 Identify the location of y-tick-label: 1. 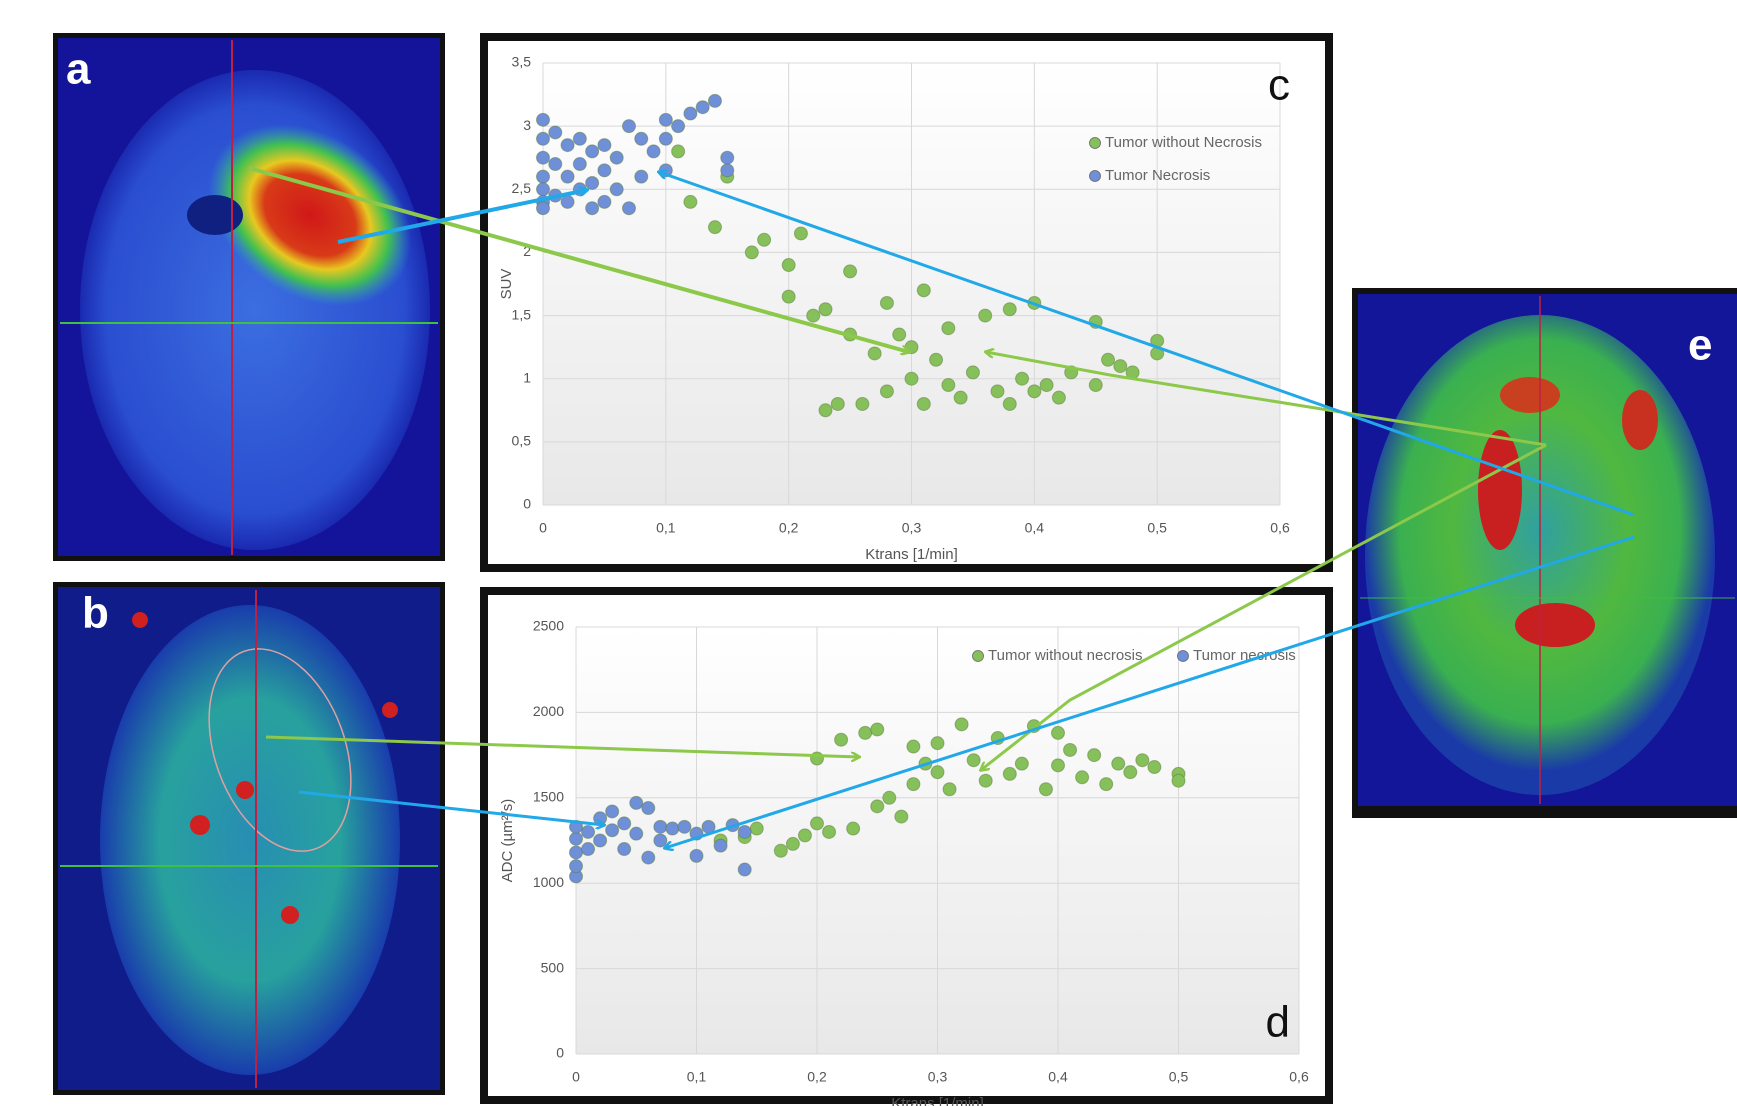
(527, 377).